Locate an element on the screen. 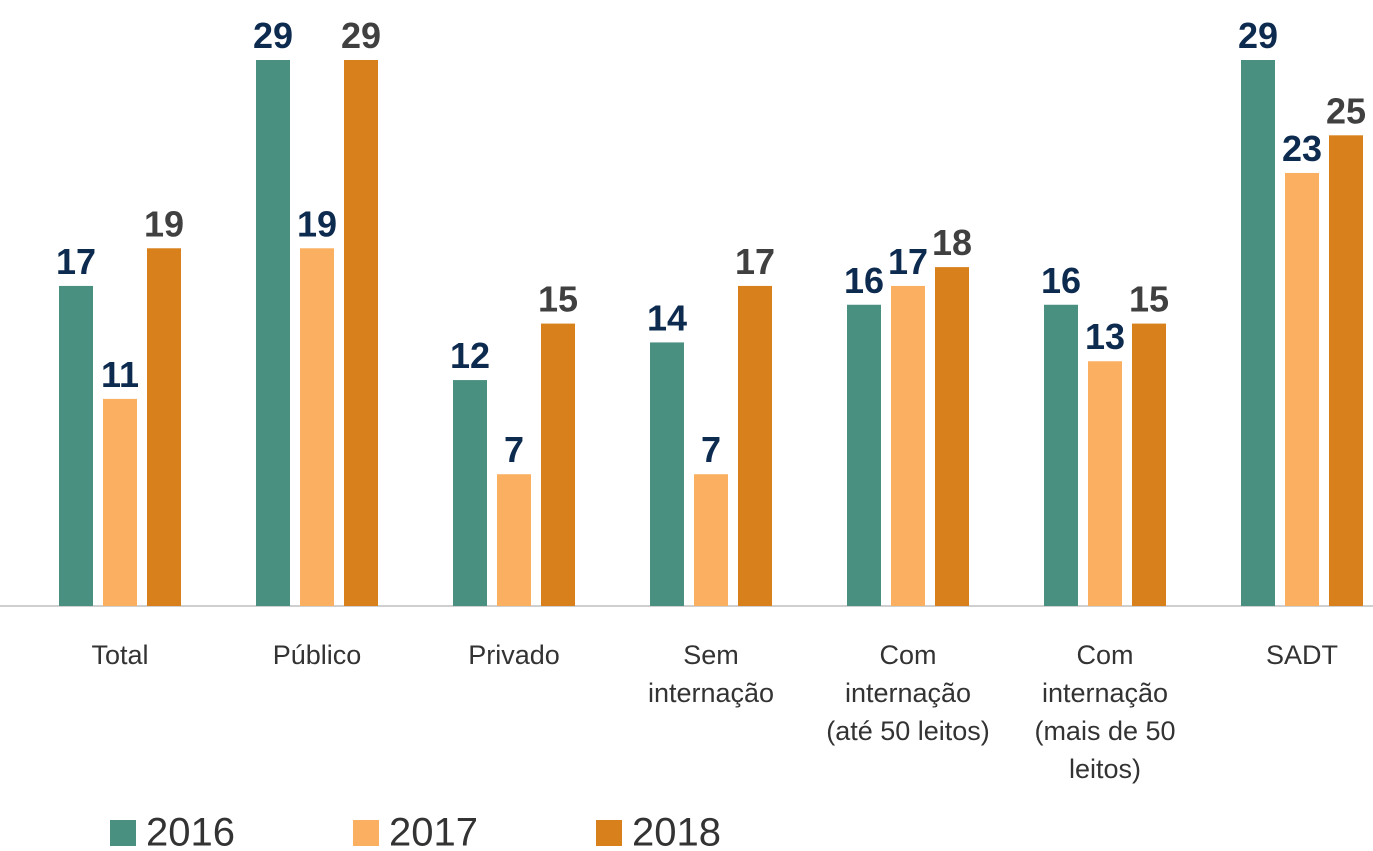 Image resolution: width=1373 pixels, height=851 pixels. x-tick-label: Total is located at coordinates (120, 655).